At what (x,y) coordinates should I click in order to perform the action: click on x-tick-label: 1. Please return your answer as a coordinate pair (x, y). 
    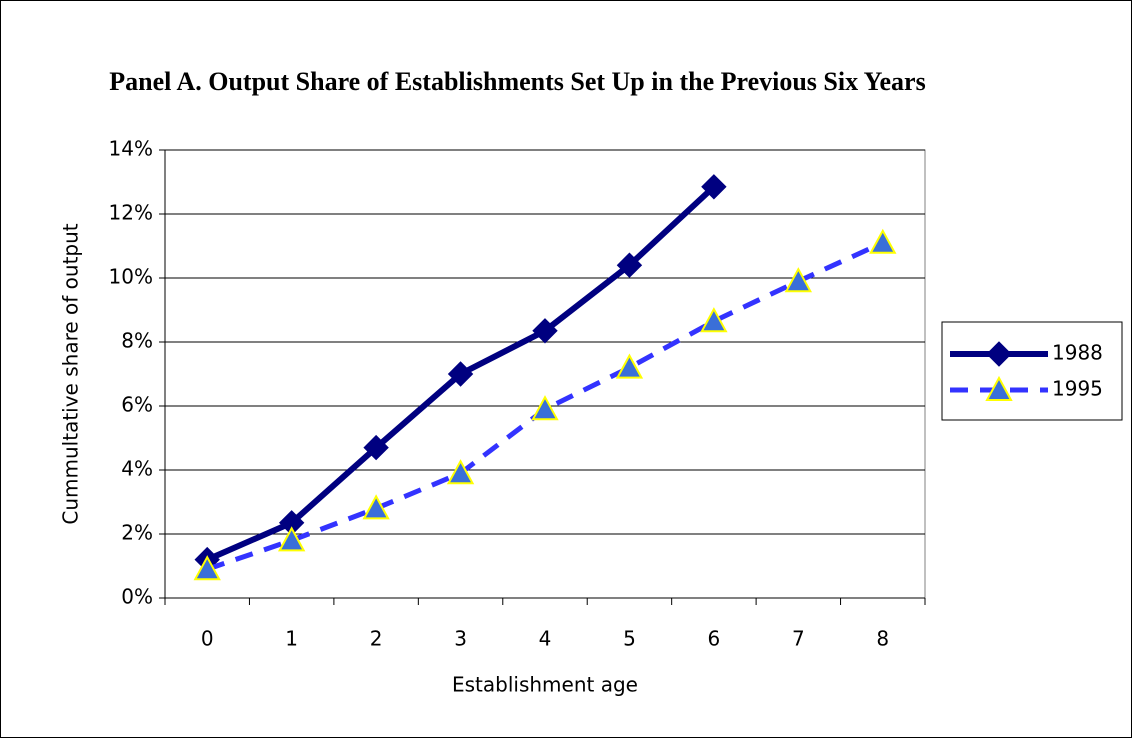
    Looking at the image, I should click on (291, 639).